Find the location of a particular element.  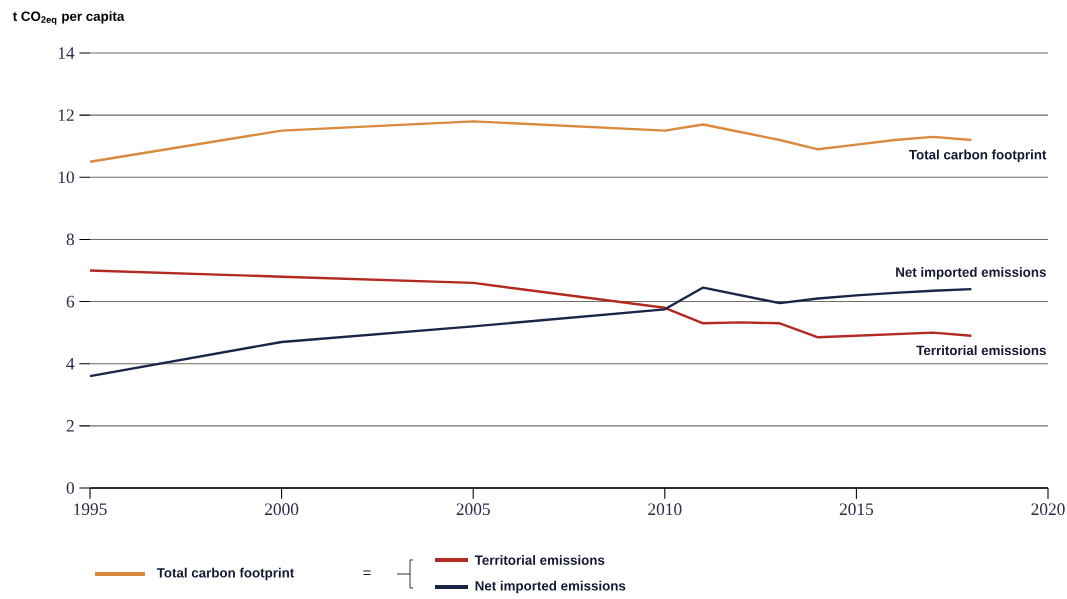

text: Total carbon footprint is located at coordinates (978, 156).